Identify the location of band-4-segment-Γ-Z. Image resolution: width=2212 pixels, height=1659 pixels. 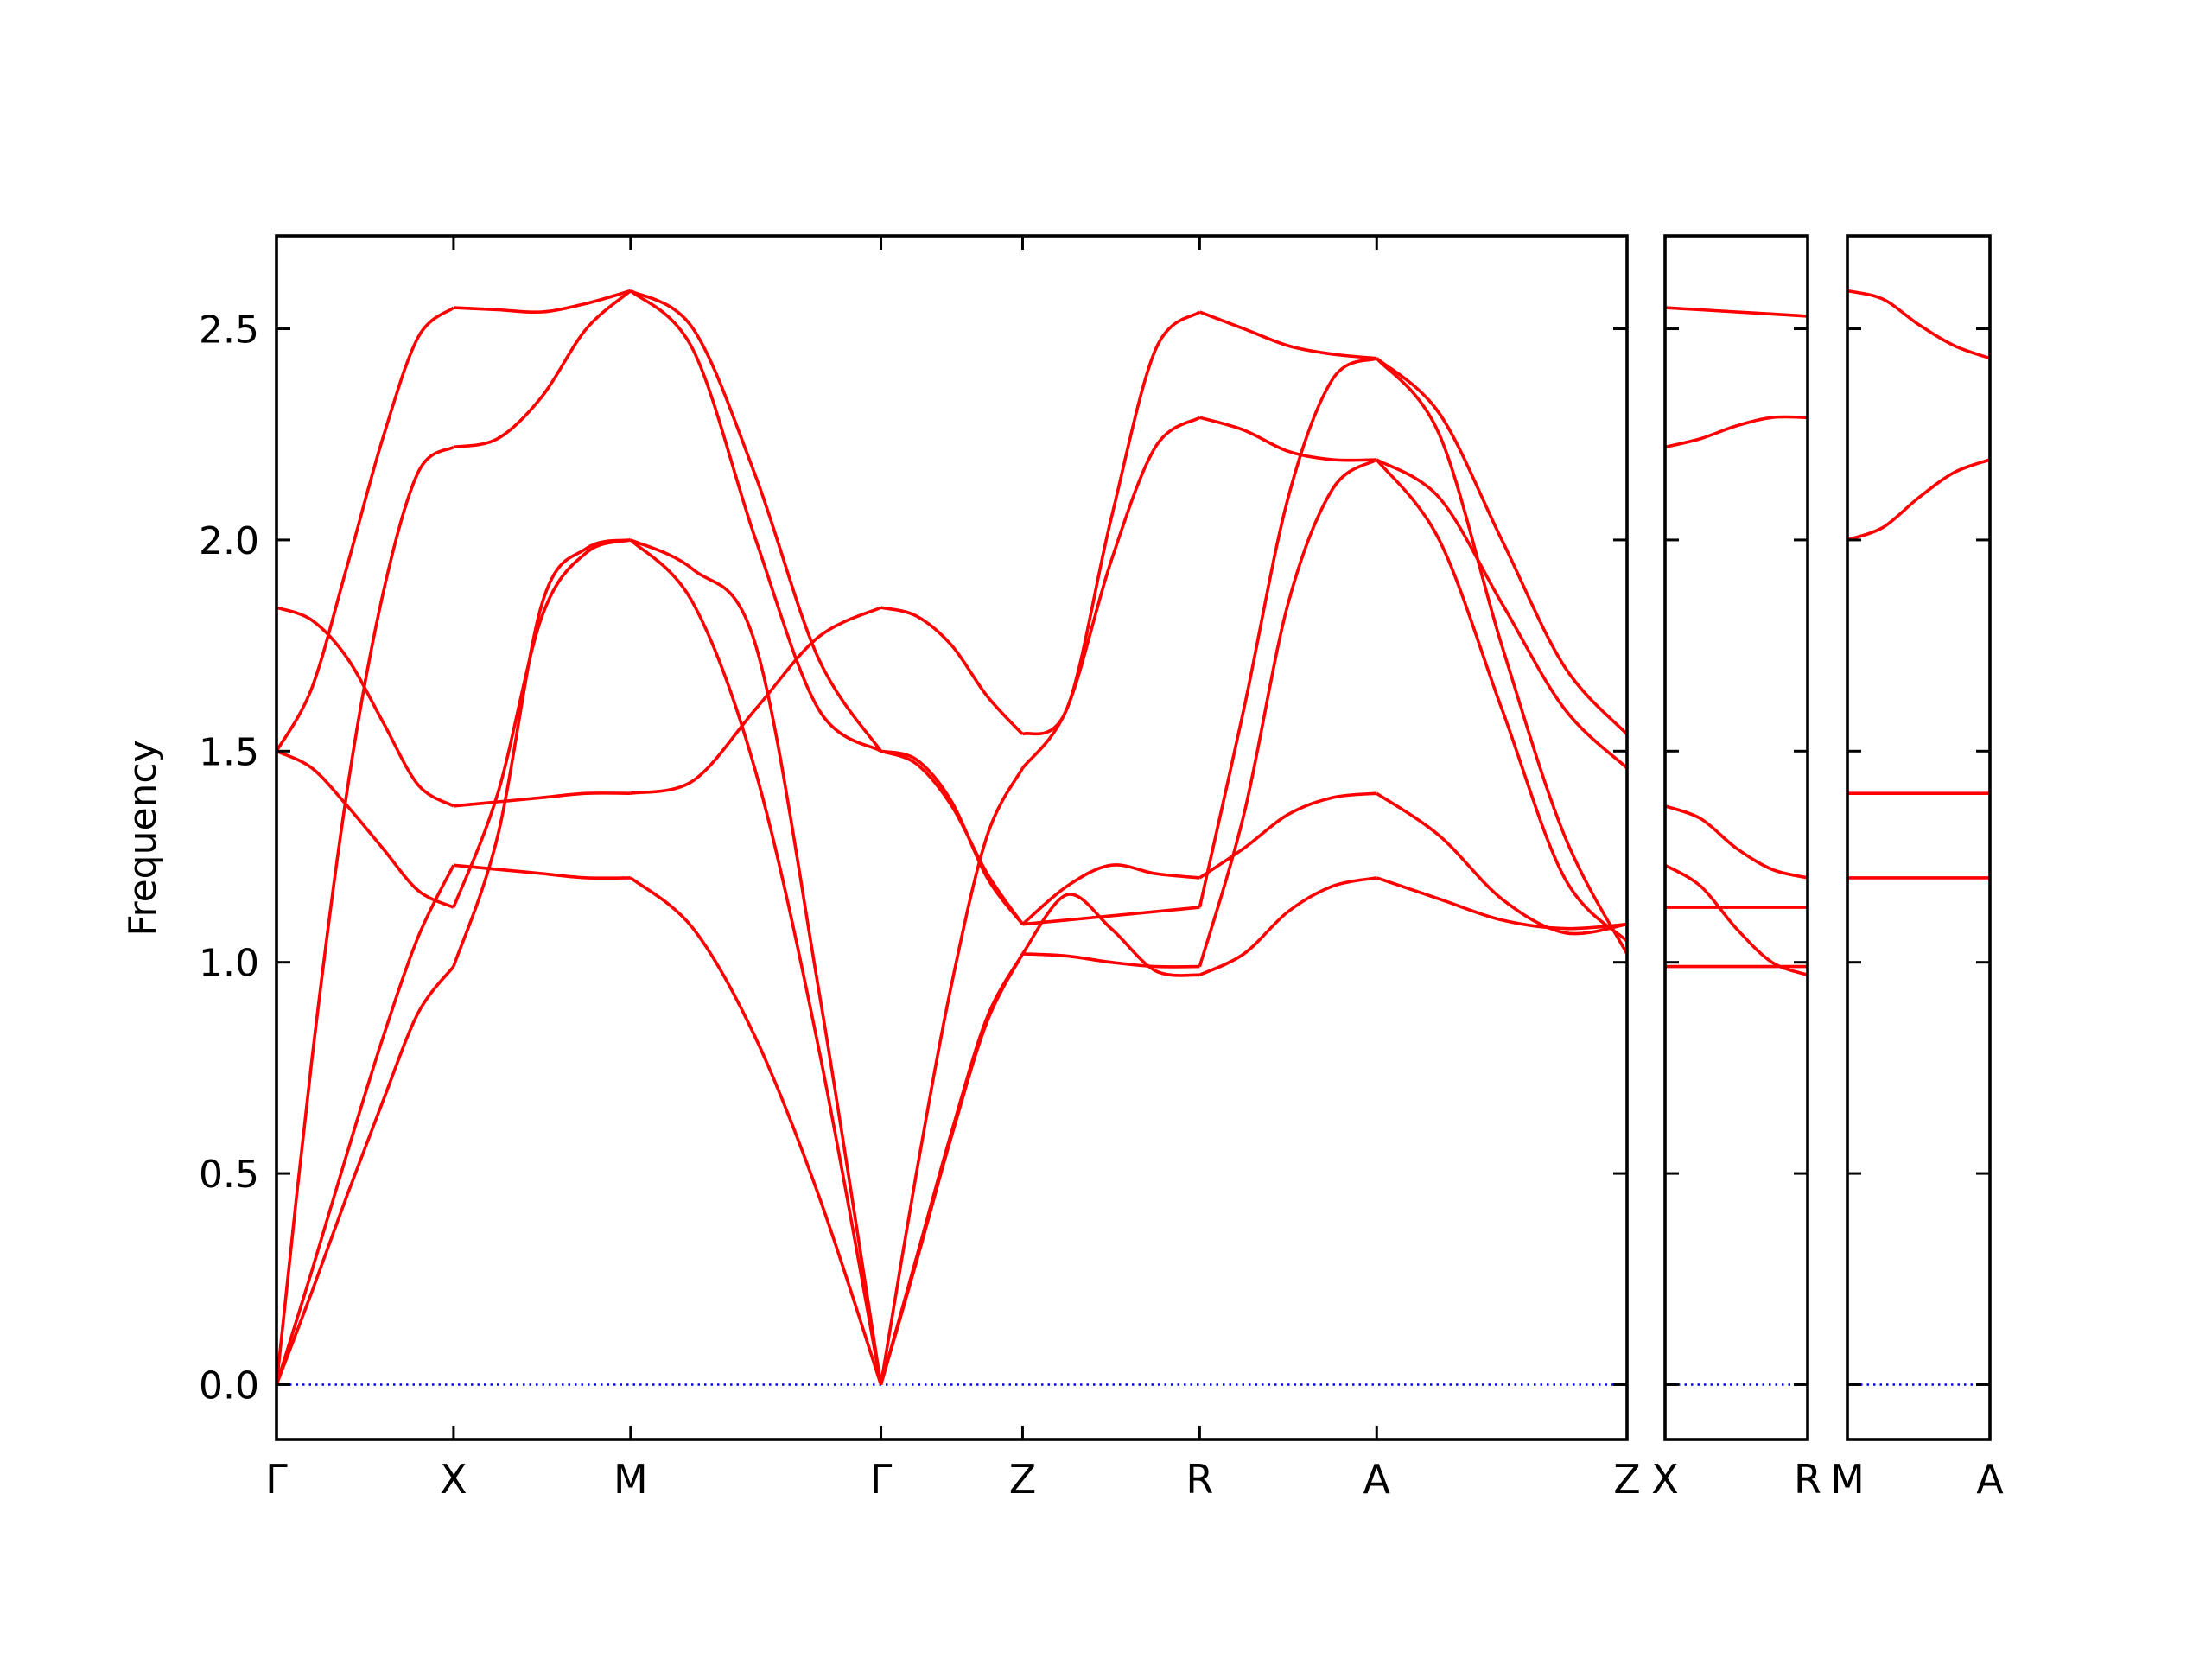
(952, 1169).